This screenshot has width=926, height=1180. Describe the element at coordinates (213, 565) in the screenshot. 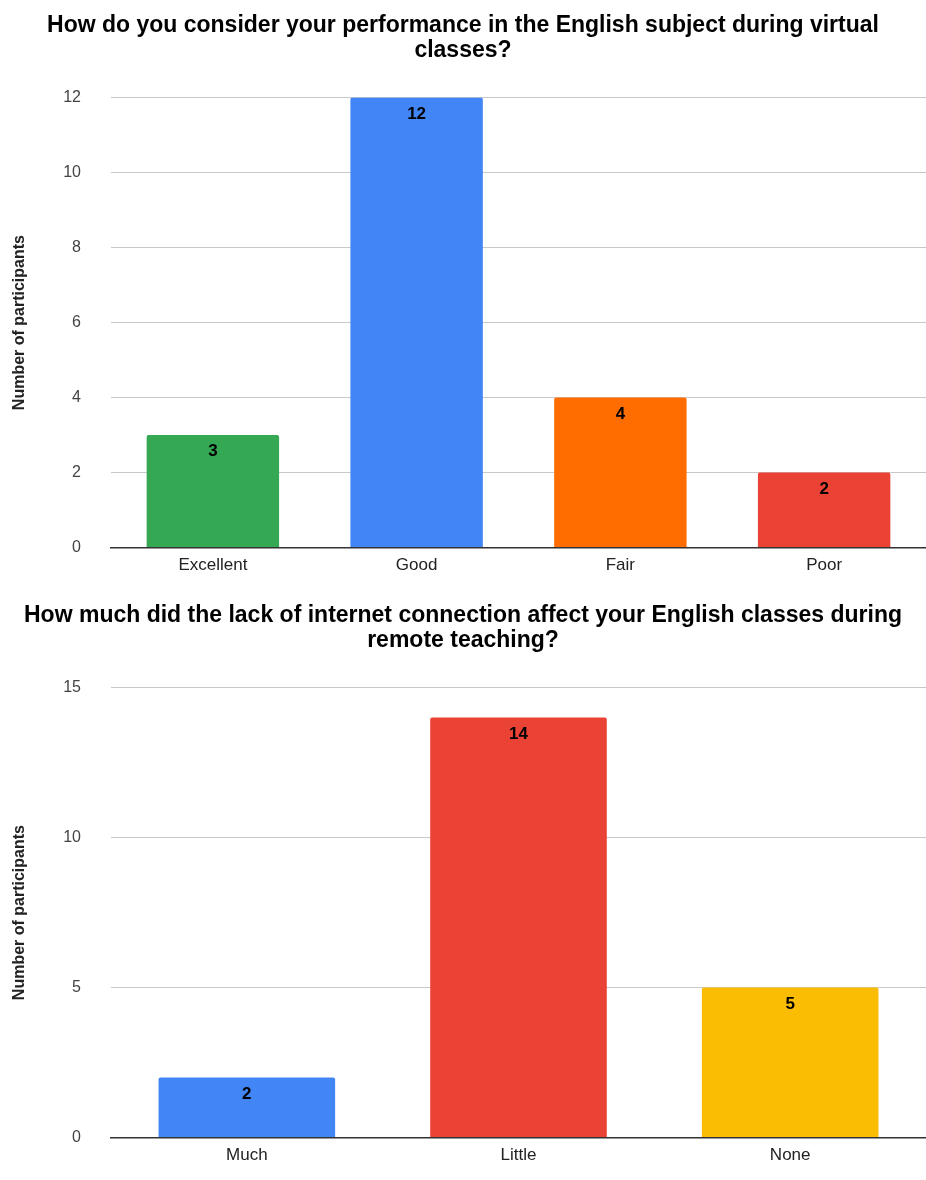

I see `x-tick-label: Excellent` at that location.